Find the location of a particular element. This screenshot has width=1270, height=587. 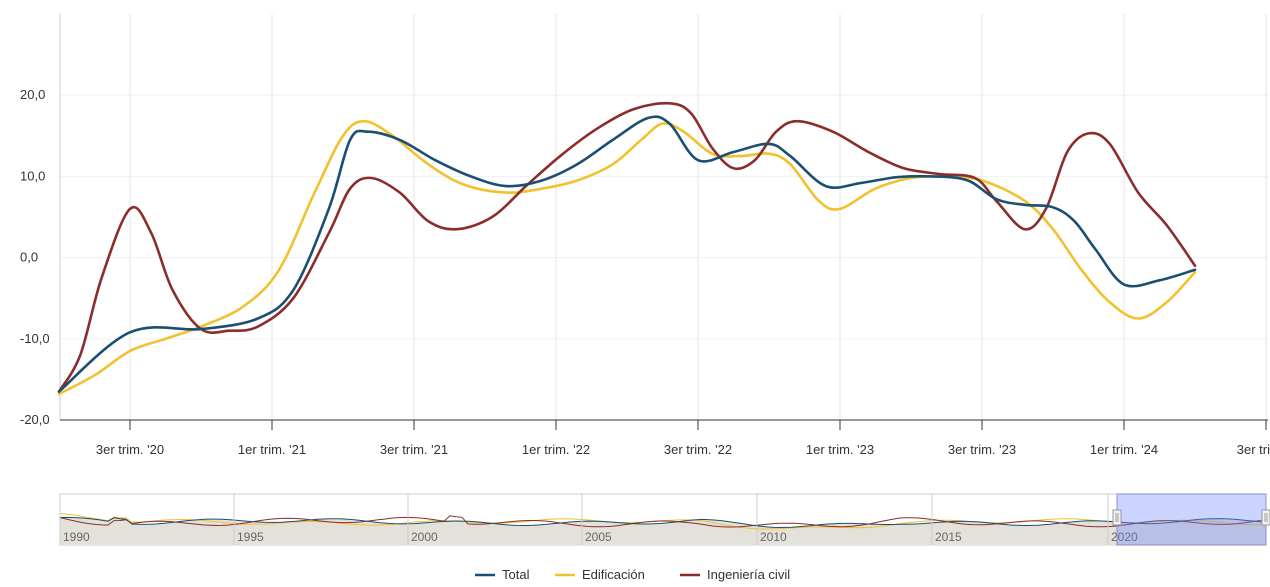

navigator-tick-label: 2020 is located at coordinates (1124, 537).